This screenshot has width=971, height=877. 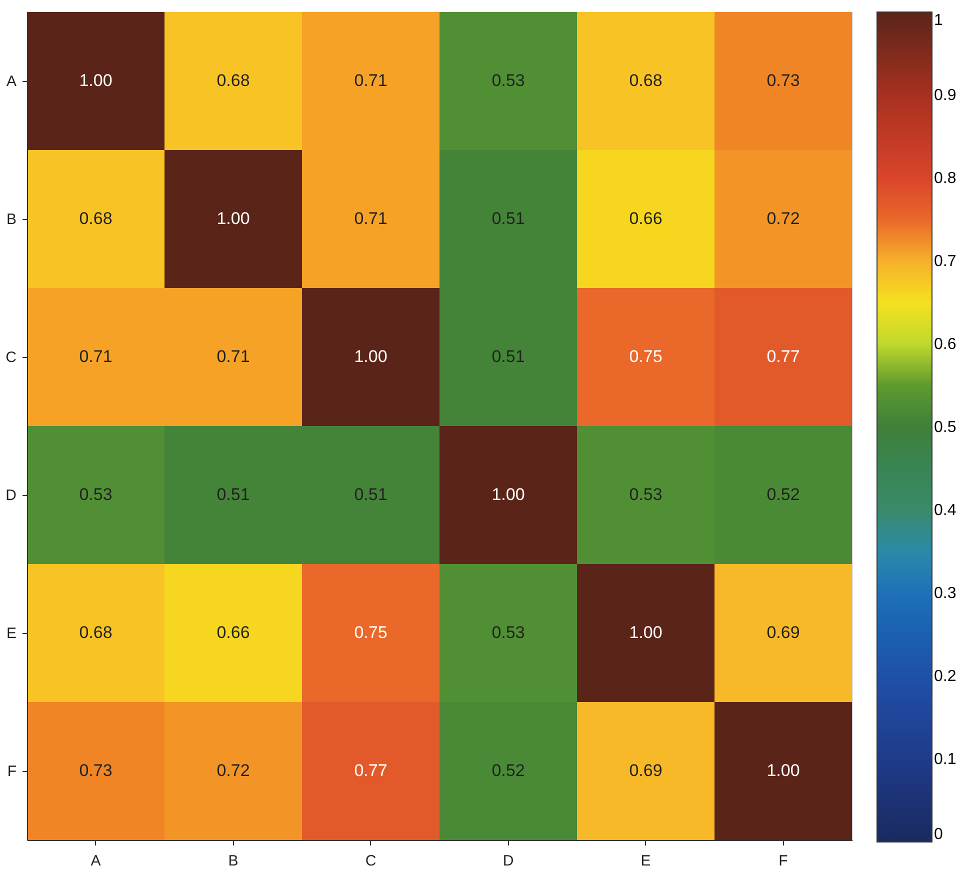 What do you see at coordinates (11, 81) in the screenshot?
I see `y-tick-label: A` at bounding box center [11, 81].